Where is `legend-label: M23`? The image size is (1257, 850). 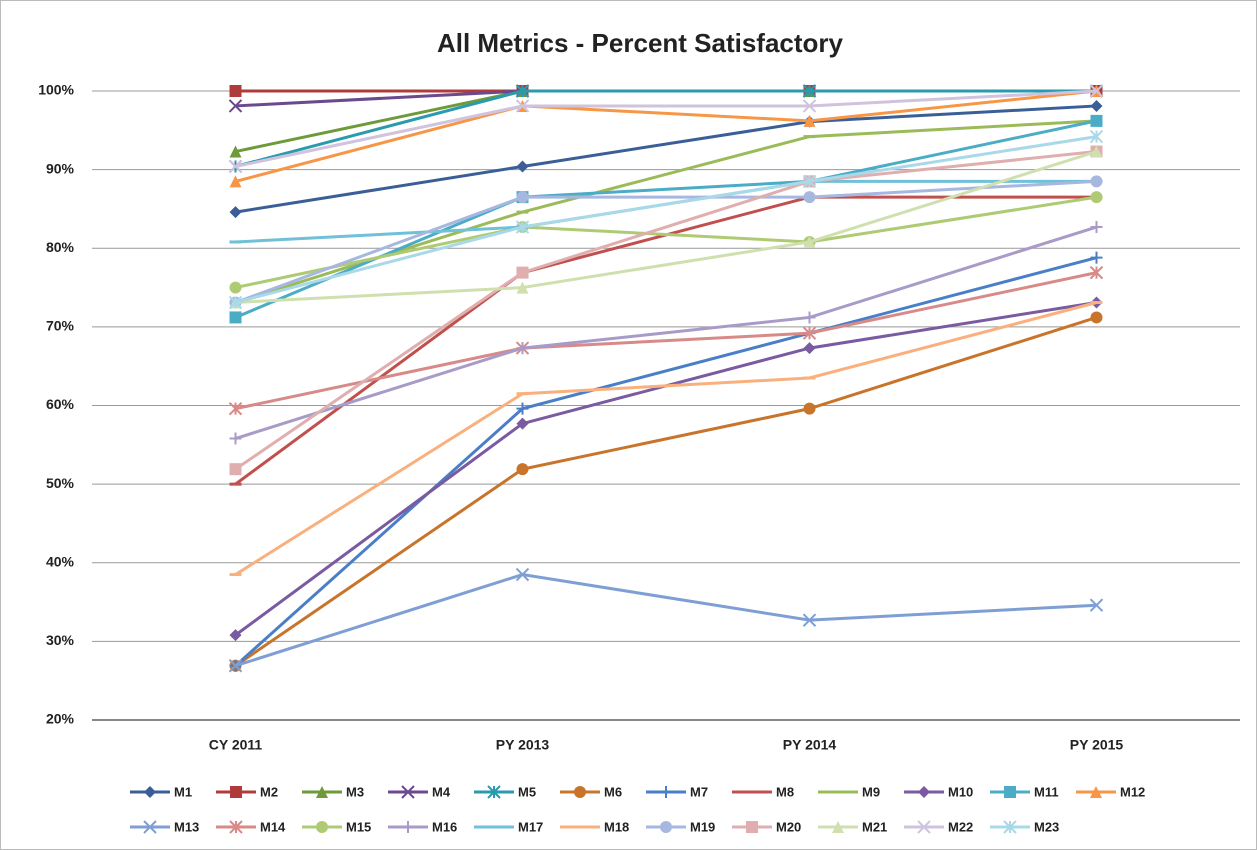
legend-label: M23 is located at coordinates (1046, 826).